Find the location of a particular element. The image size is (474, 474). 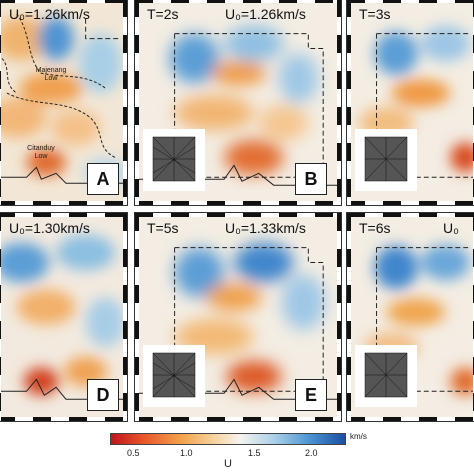

panel-title: U₀=1.30km/s is located at coordinates (49, 228).